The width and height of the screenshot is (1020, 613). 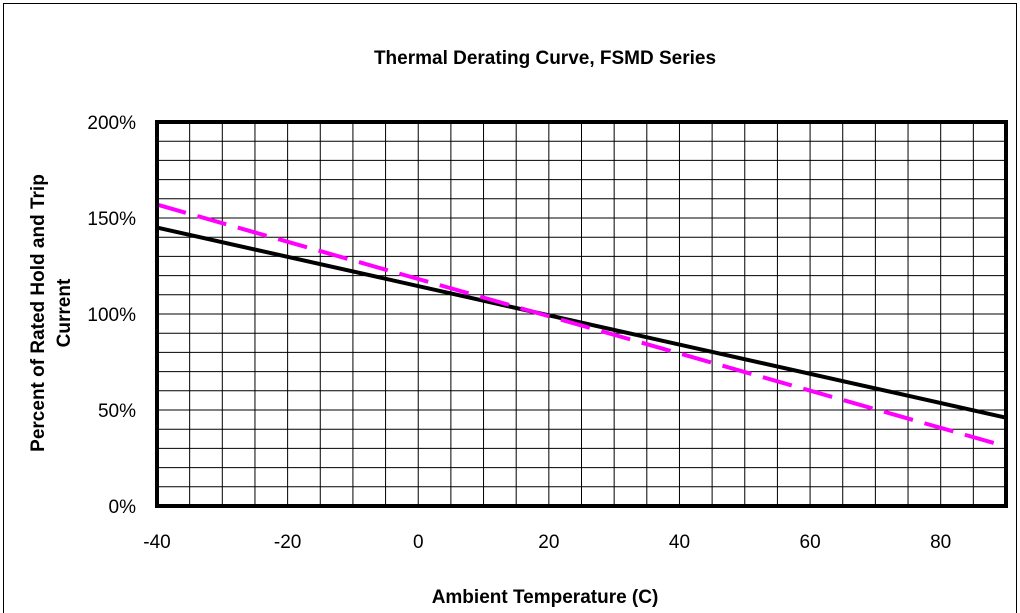 What do you see at coordinates (810, 542) in the screenshot?
I see `x-tick-label: 60` at bounding box center [810, 542].